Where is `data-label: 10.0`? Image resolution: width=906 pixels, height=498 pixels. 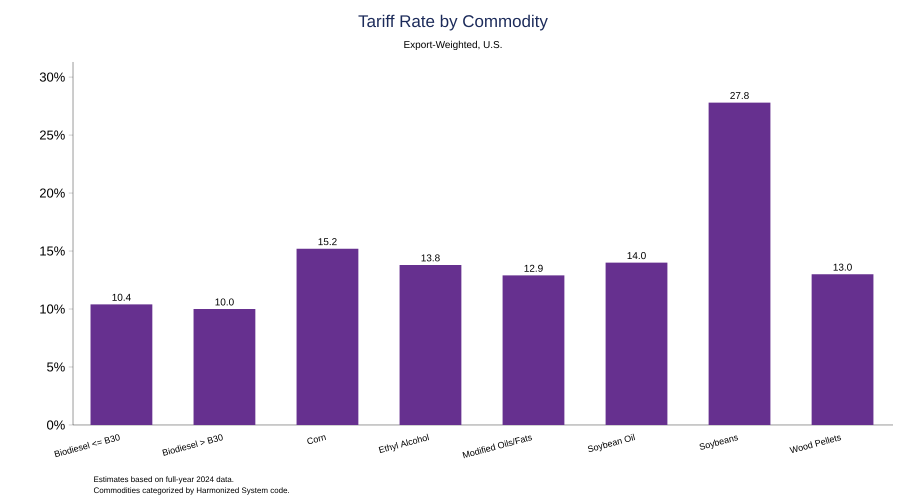 data-label: 10.0 is located at coordinates (225, 302).